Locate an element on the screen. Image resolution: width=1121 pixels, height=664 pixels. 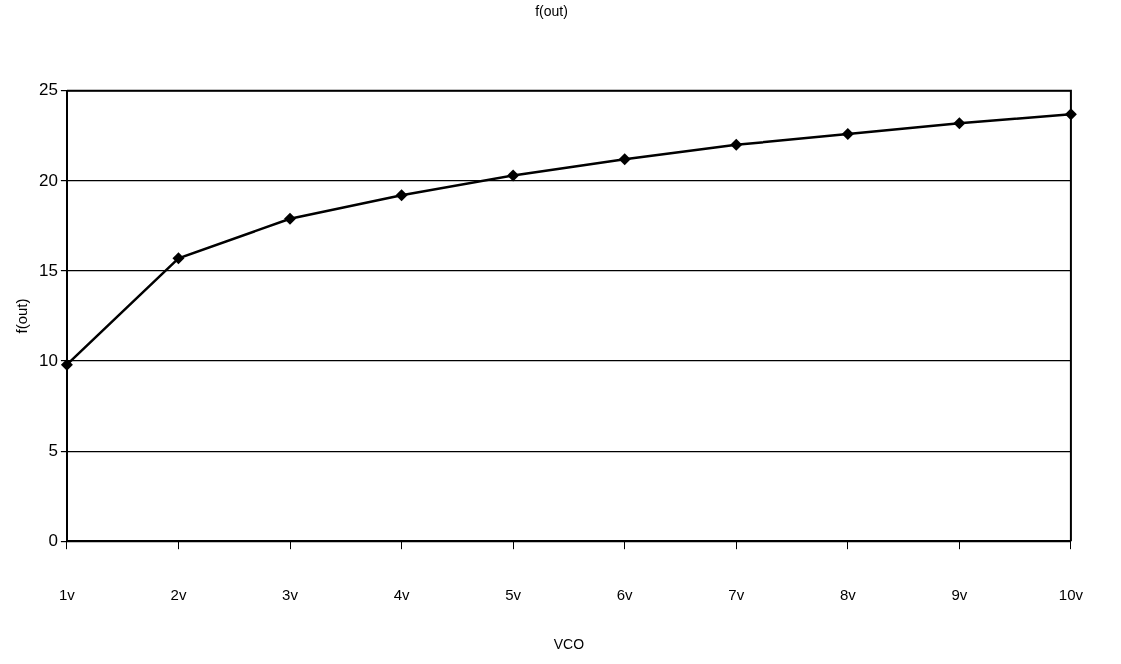
x-tick-label: 8v is located at coordinates (848, 595).